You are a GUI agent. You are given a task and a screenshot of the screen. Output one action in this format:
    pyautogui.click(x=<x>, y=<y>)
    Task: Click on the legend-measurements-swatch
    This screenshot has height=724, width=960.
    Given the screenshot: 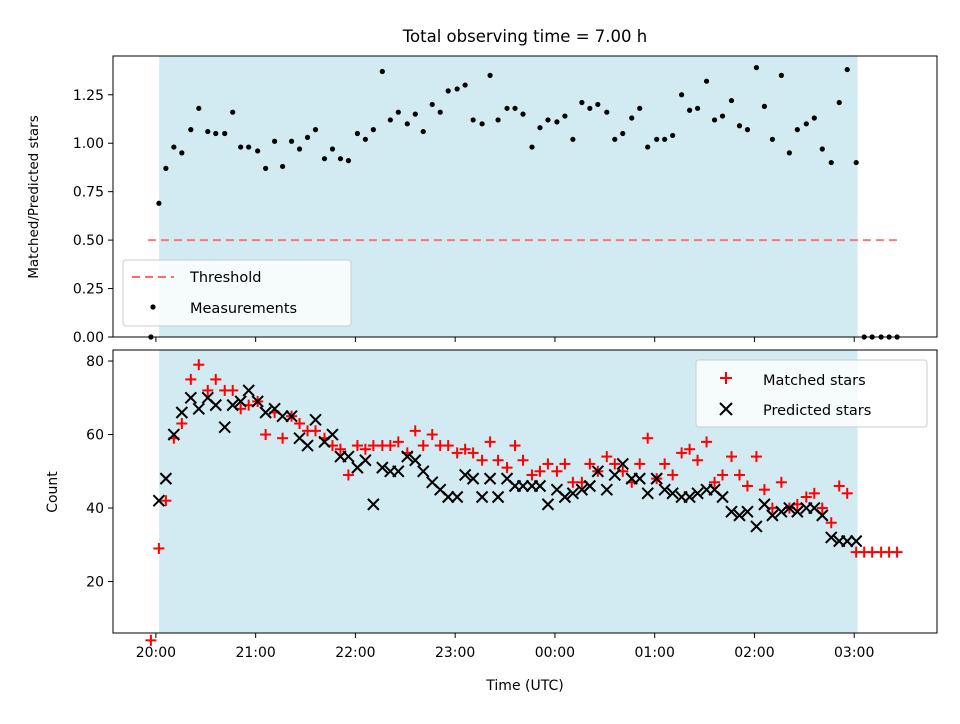 What is the action you would take?
    pyautogui.click(x=153, y=307)
    